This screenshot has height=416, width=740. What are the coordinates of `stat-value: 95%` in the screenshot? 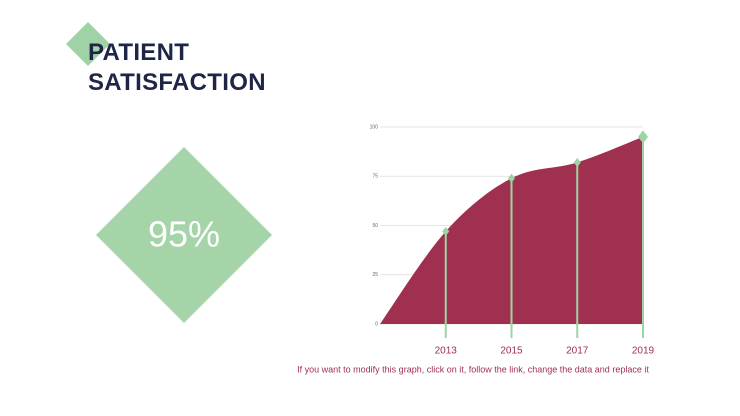 It's located at (184, 234).